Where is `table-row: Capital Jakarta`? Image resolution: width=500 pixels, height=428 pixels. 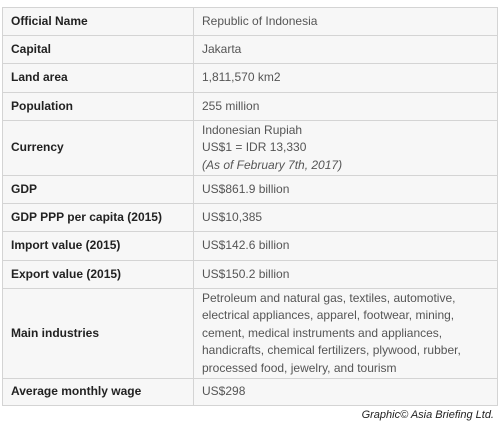 table-row: Capital Jakarta is located at coordinates (250, 49).